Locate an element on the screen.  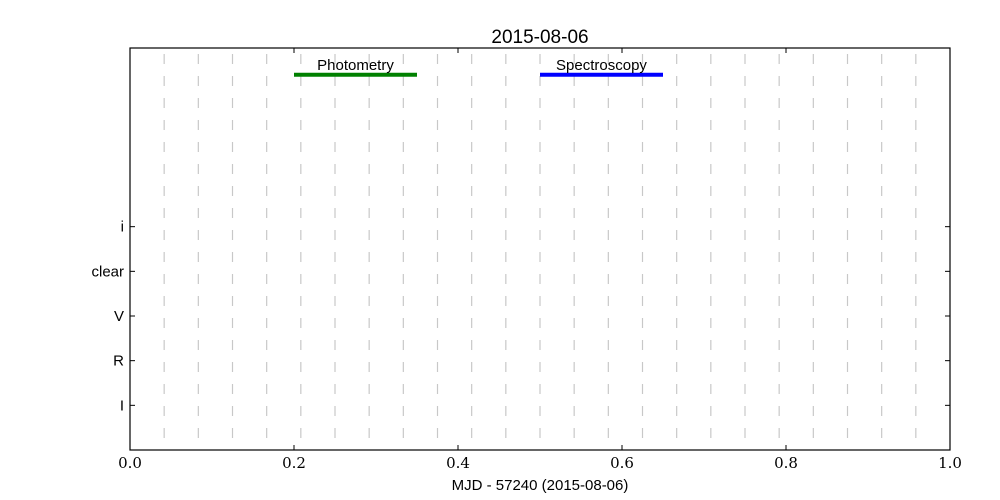
x-tick-label: 0.4 is located at coordinates (458, 463).